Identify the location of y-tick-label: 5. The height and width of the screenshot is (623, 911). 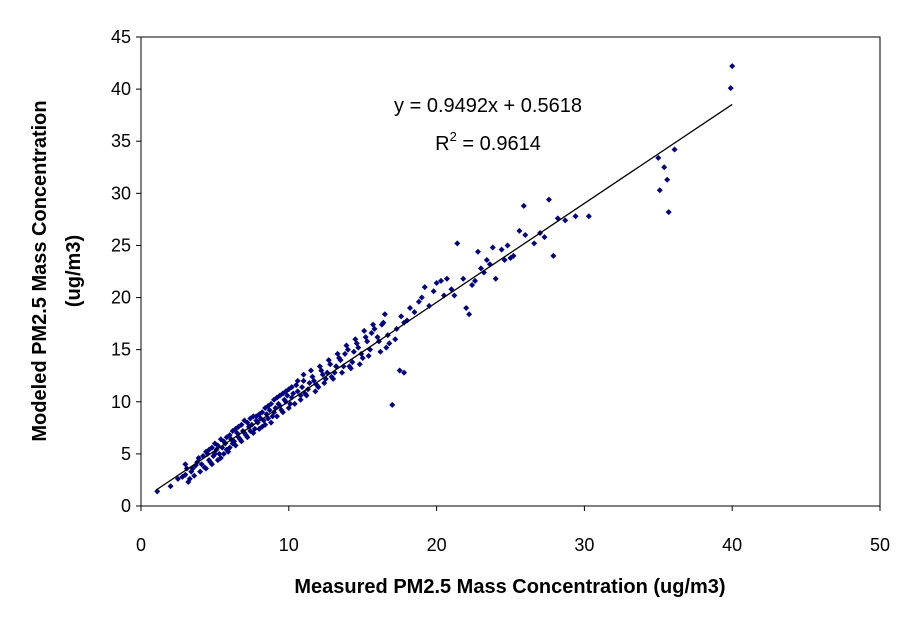
(126, 454).